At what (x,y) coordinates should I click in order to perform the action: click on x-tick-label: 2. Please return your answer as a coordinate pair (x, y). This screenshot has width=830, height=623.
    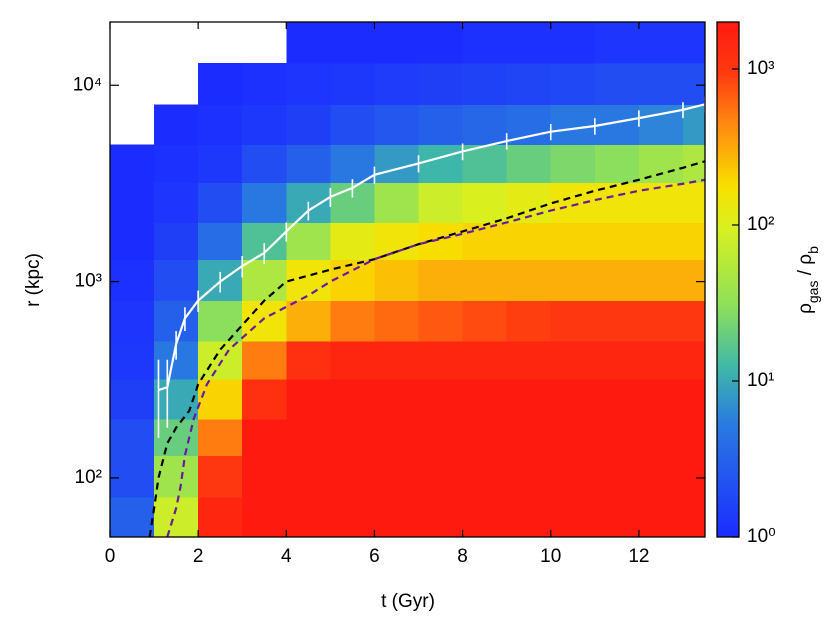
    Looking at the image, I should click on (198, 556).